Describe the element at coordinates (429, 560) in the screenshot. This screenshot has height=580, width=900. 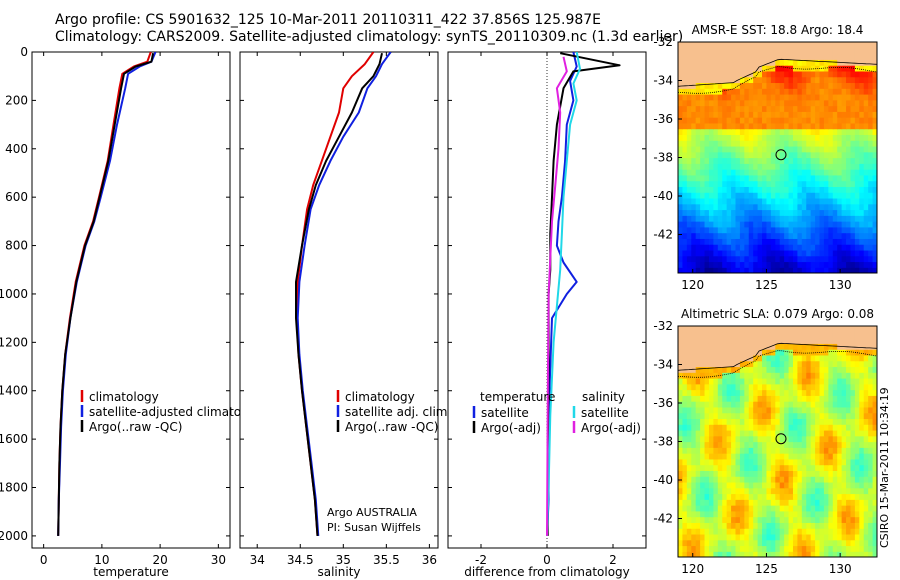
I see `x-tick-label: 36` at that location.